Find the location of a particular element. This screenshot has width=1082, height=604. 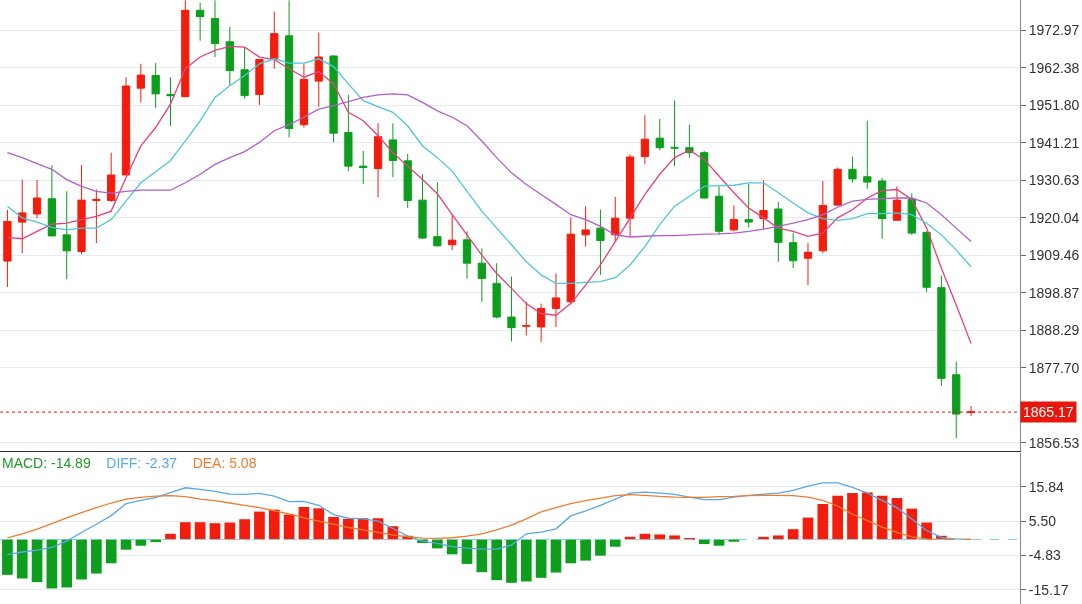

y-tick-label: 1909.46 is located at coordinates (1054, 255).